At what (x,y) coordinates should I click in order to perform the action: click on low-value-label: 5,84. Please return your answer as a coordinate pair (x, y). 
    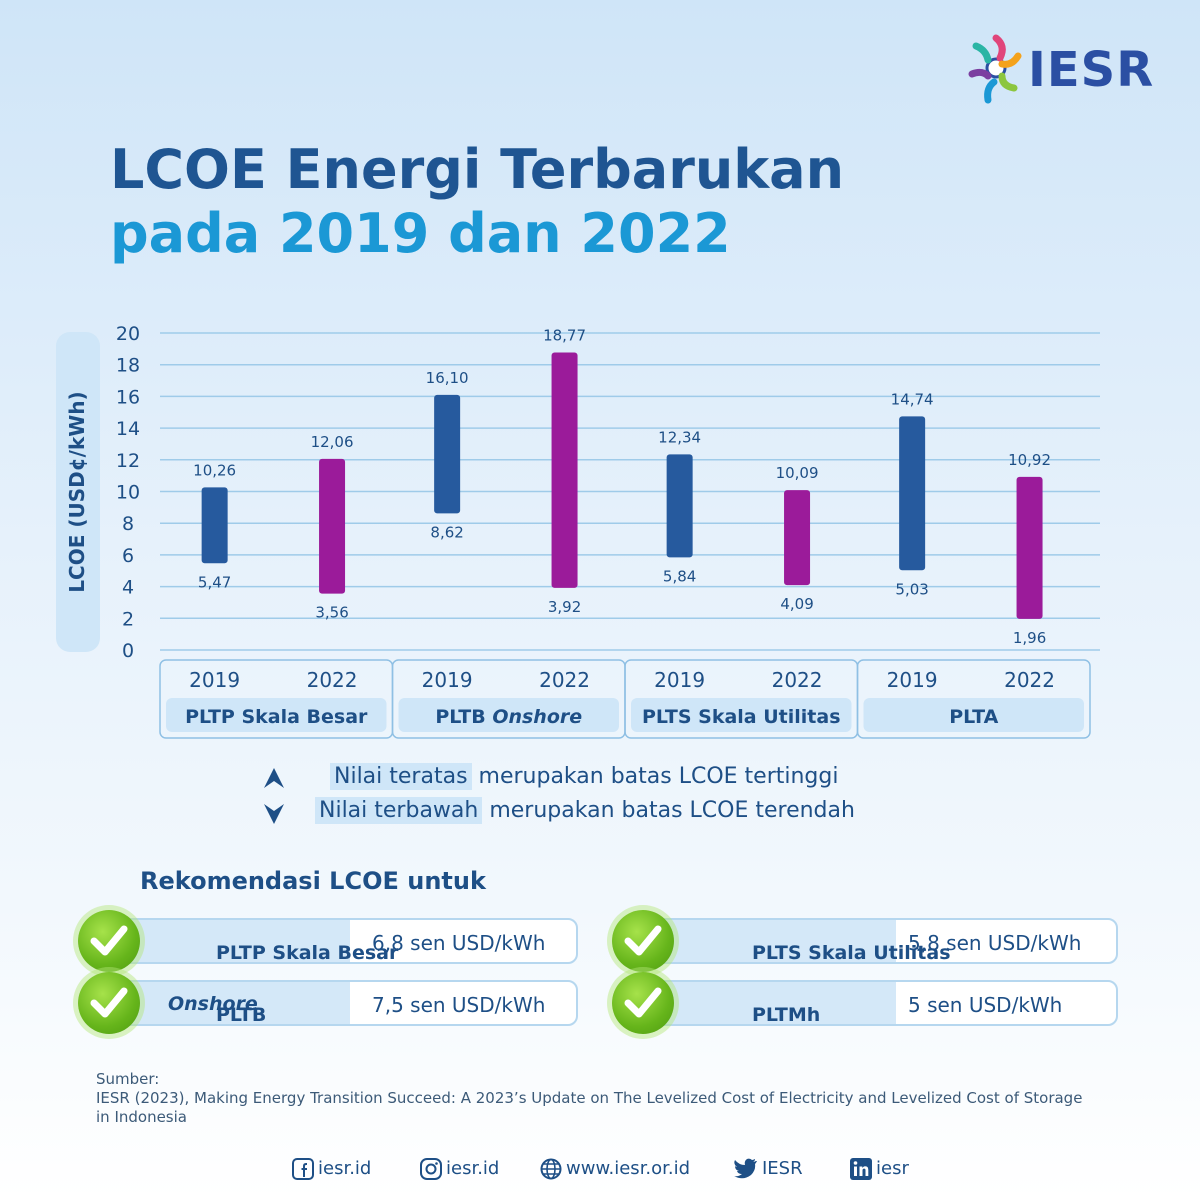
    Looking at the image, I should click on (679, 576).